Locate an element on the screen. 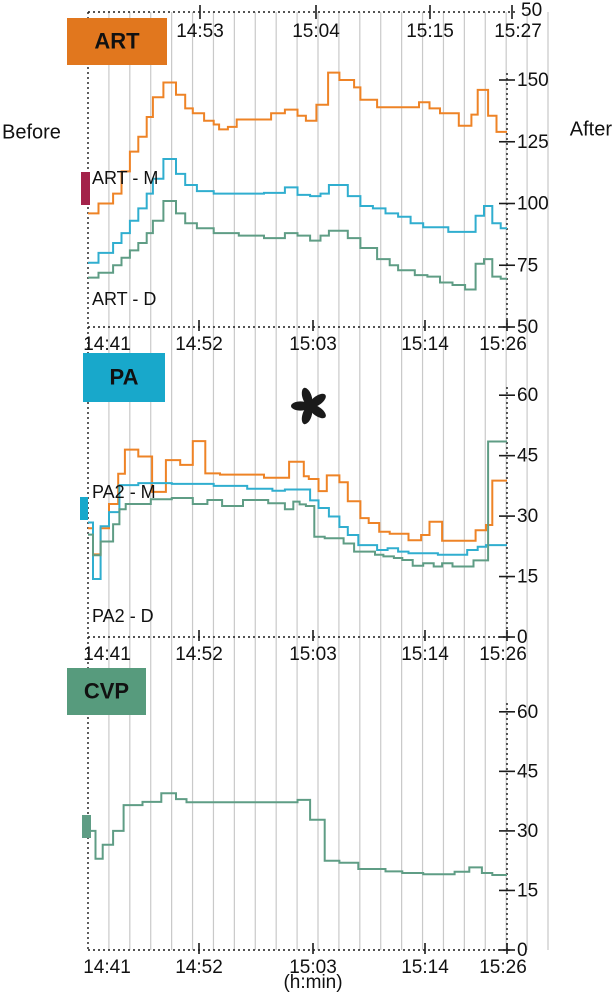 This screenshot has height=999, width=614. cvp-curve is located at coordinates (297, 834).